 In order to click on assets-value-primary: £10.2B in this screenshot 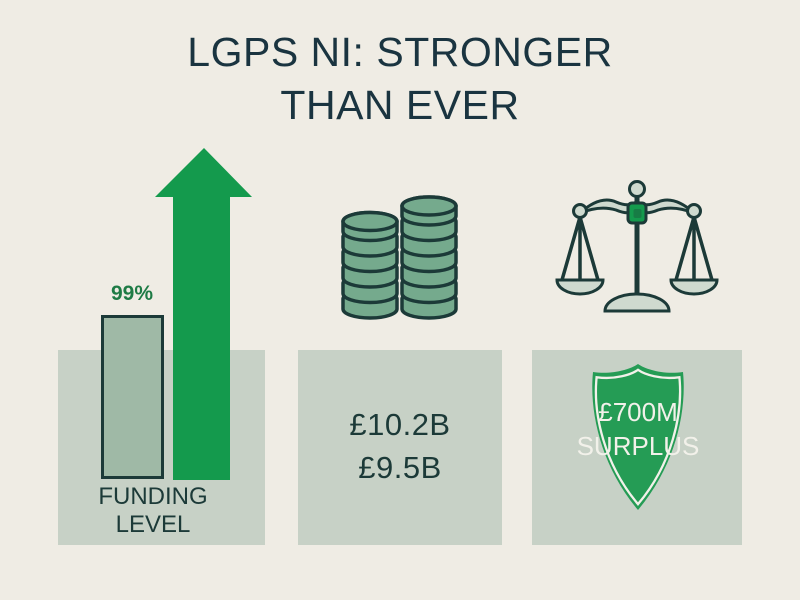, I will do `click(400, 424)`.